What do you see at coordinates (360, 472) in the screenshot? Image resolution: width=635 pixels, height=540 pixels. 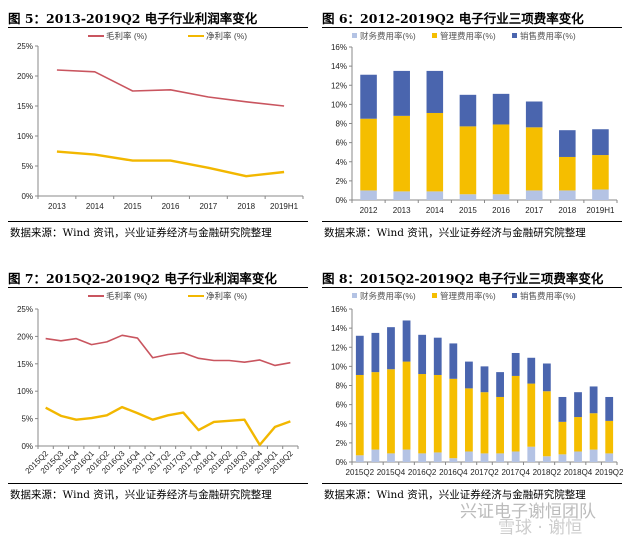 I see `x-tick-label: 2015Q2` at bounding box center [360, 472].